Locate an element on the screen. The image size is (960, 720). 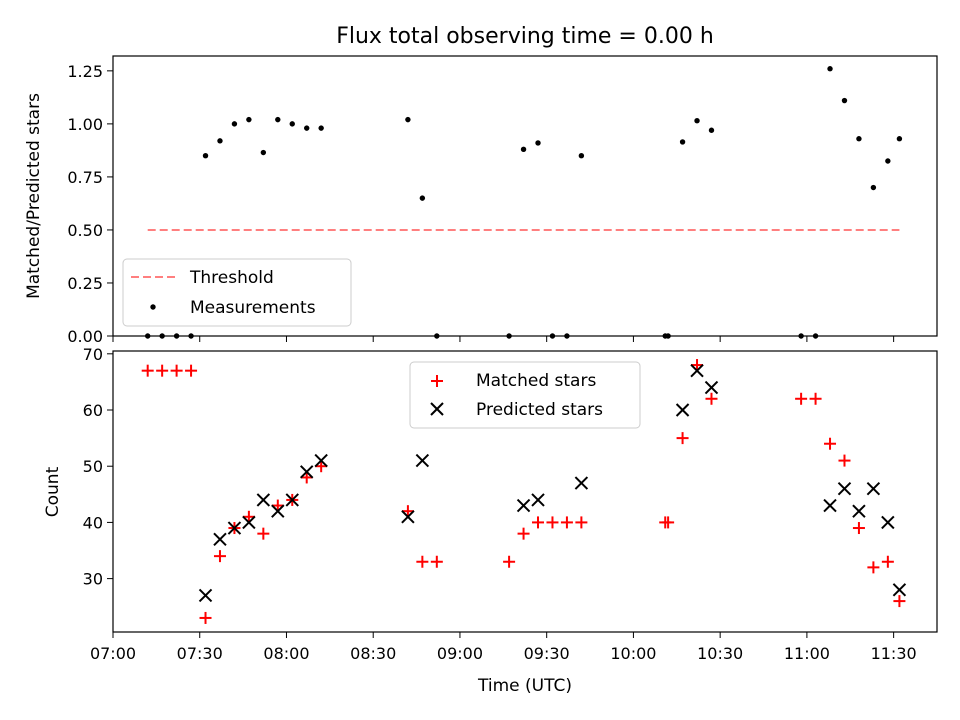
top-y-tick-label: 0.50 is located at coordinates (85, 230).